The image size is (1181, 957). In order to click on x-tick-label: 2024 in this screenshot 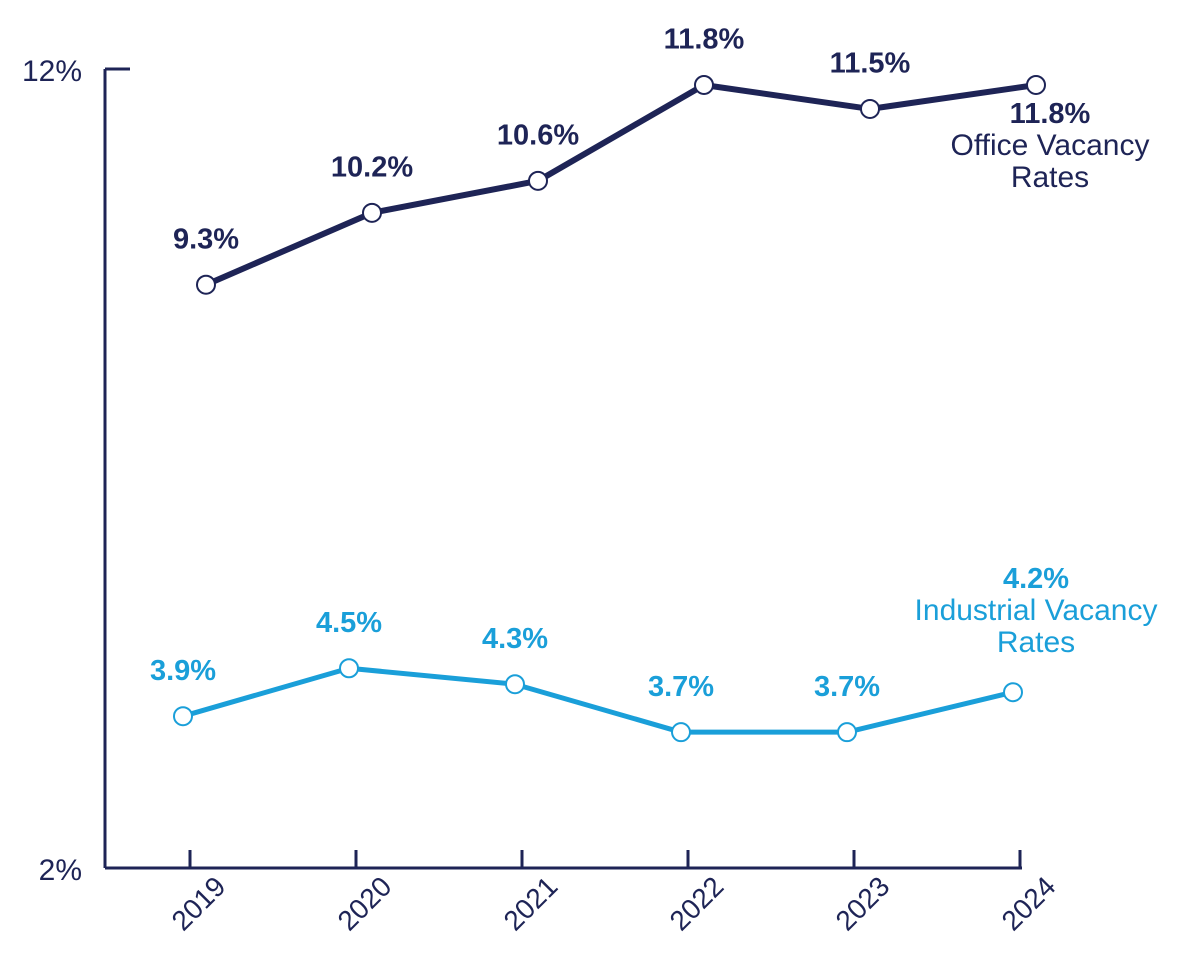, I will do `click(1029, 904)`.